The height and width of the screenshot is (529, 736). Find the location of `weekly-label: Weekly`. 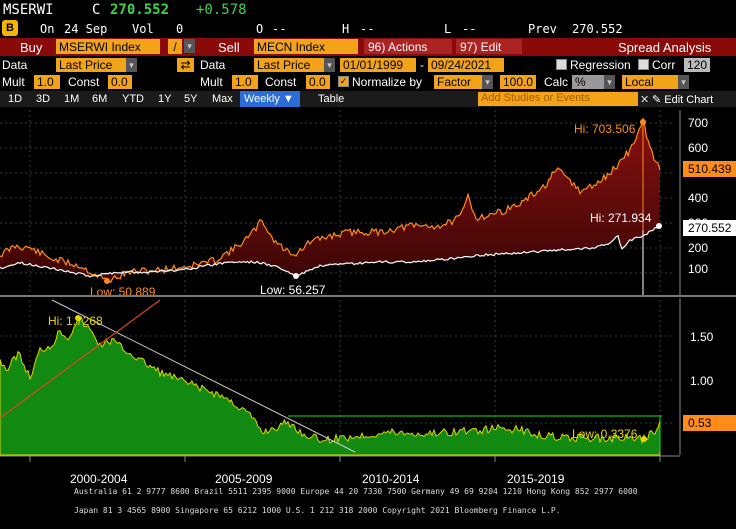

weekly-label: Weekly is located at coordinates (262, 99).